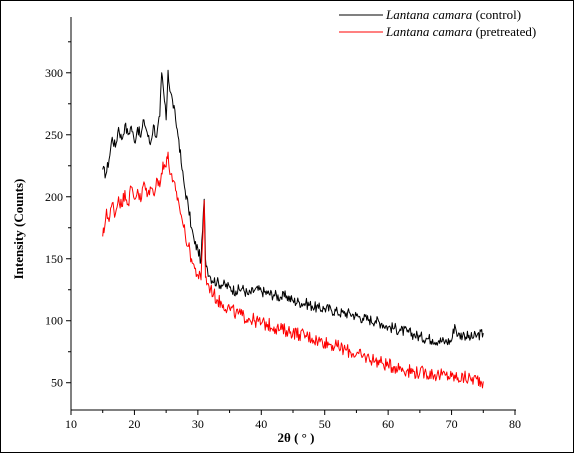 Image resolution: width=574 pixels, height=457 pixels. Describe the element at coordinates (54, 197) in the screenshot. I see `y-tick-label: 200` at that location.